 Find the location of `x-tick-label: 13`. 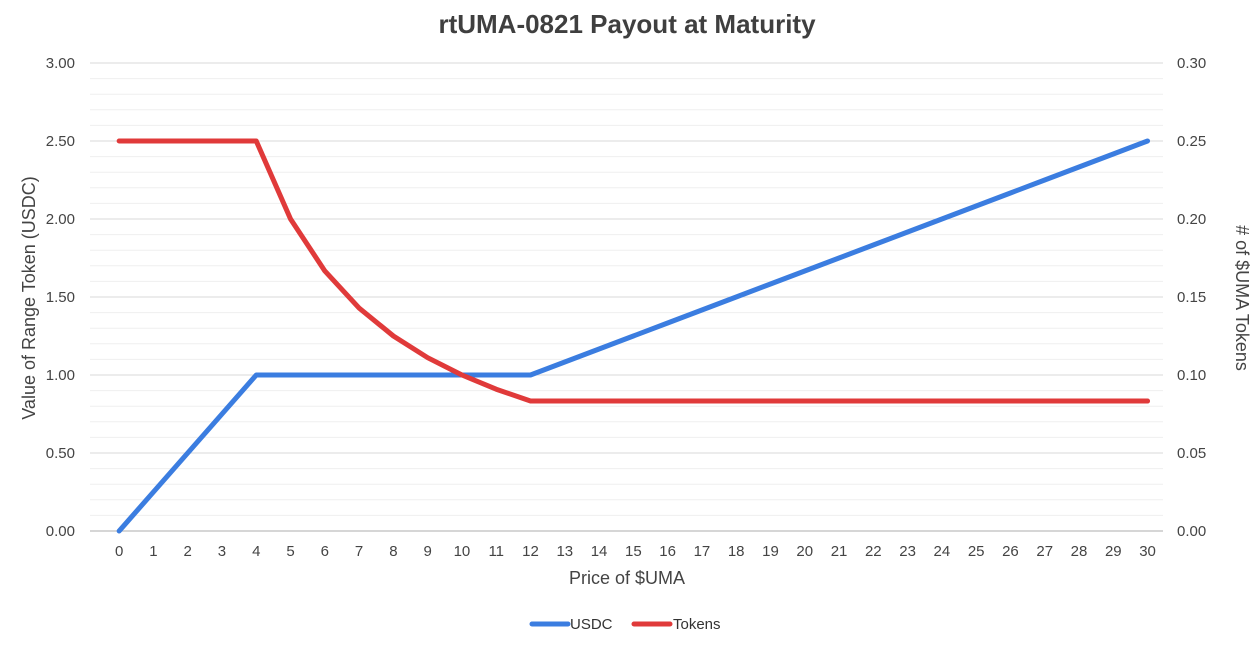

x-tick-label: 13 is located at coordinates (564, 551).